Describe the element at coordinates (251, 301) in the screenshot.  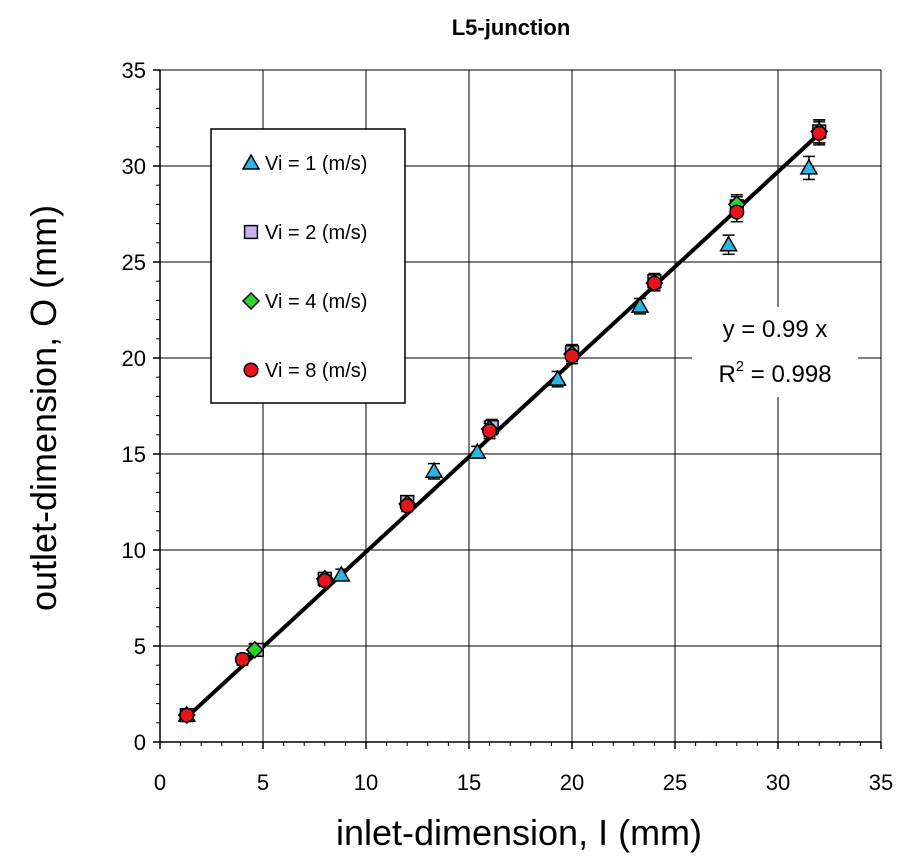
I see `legend-marker-diamond` at that location.